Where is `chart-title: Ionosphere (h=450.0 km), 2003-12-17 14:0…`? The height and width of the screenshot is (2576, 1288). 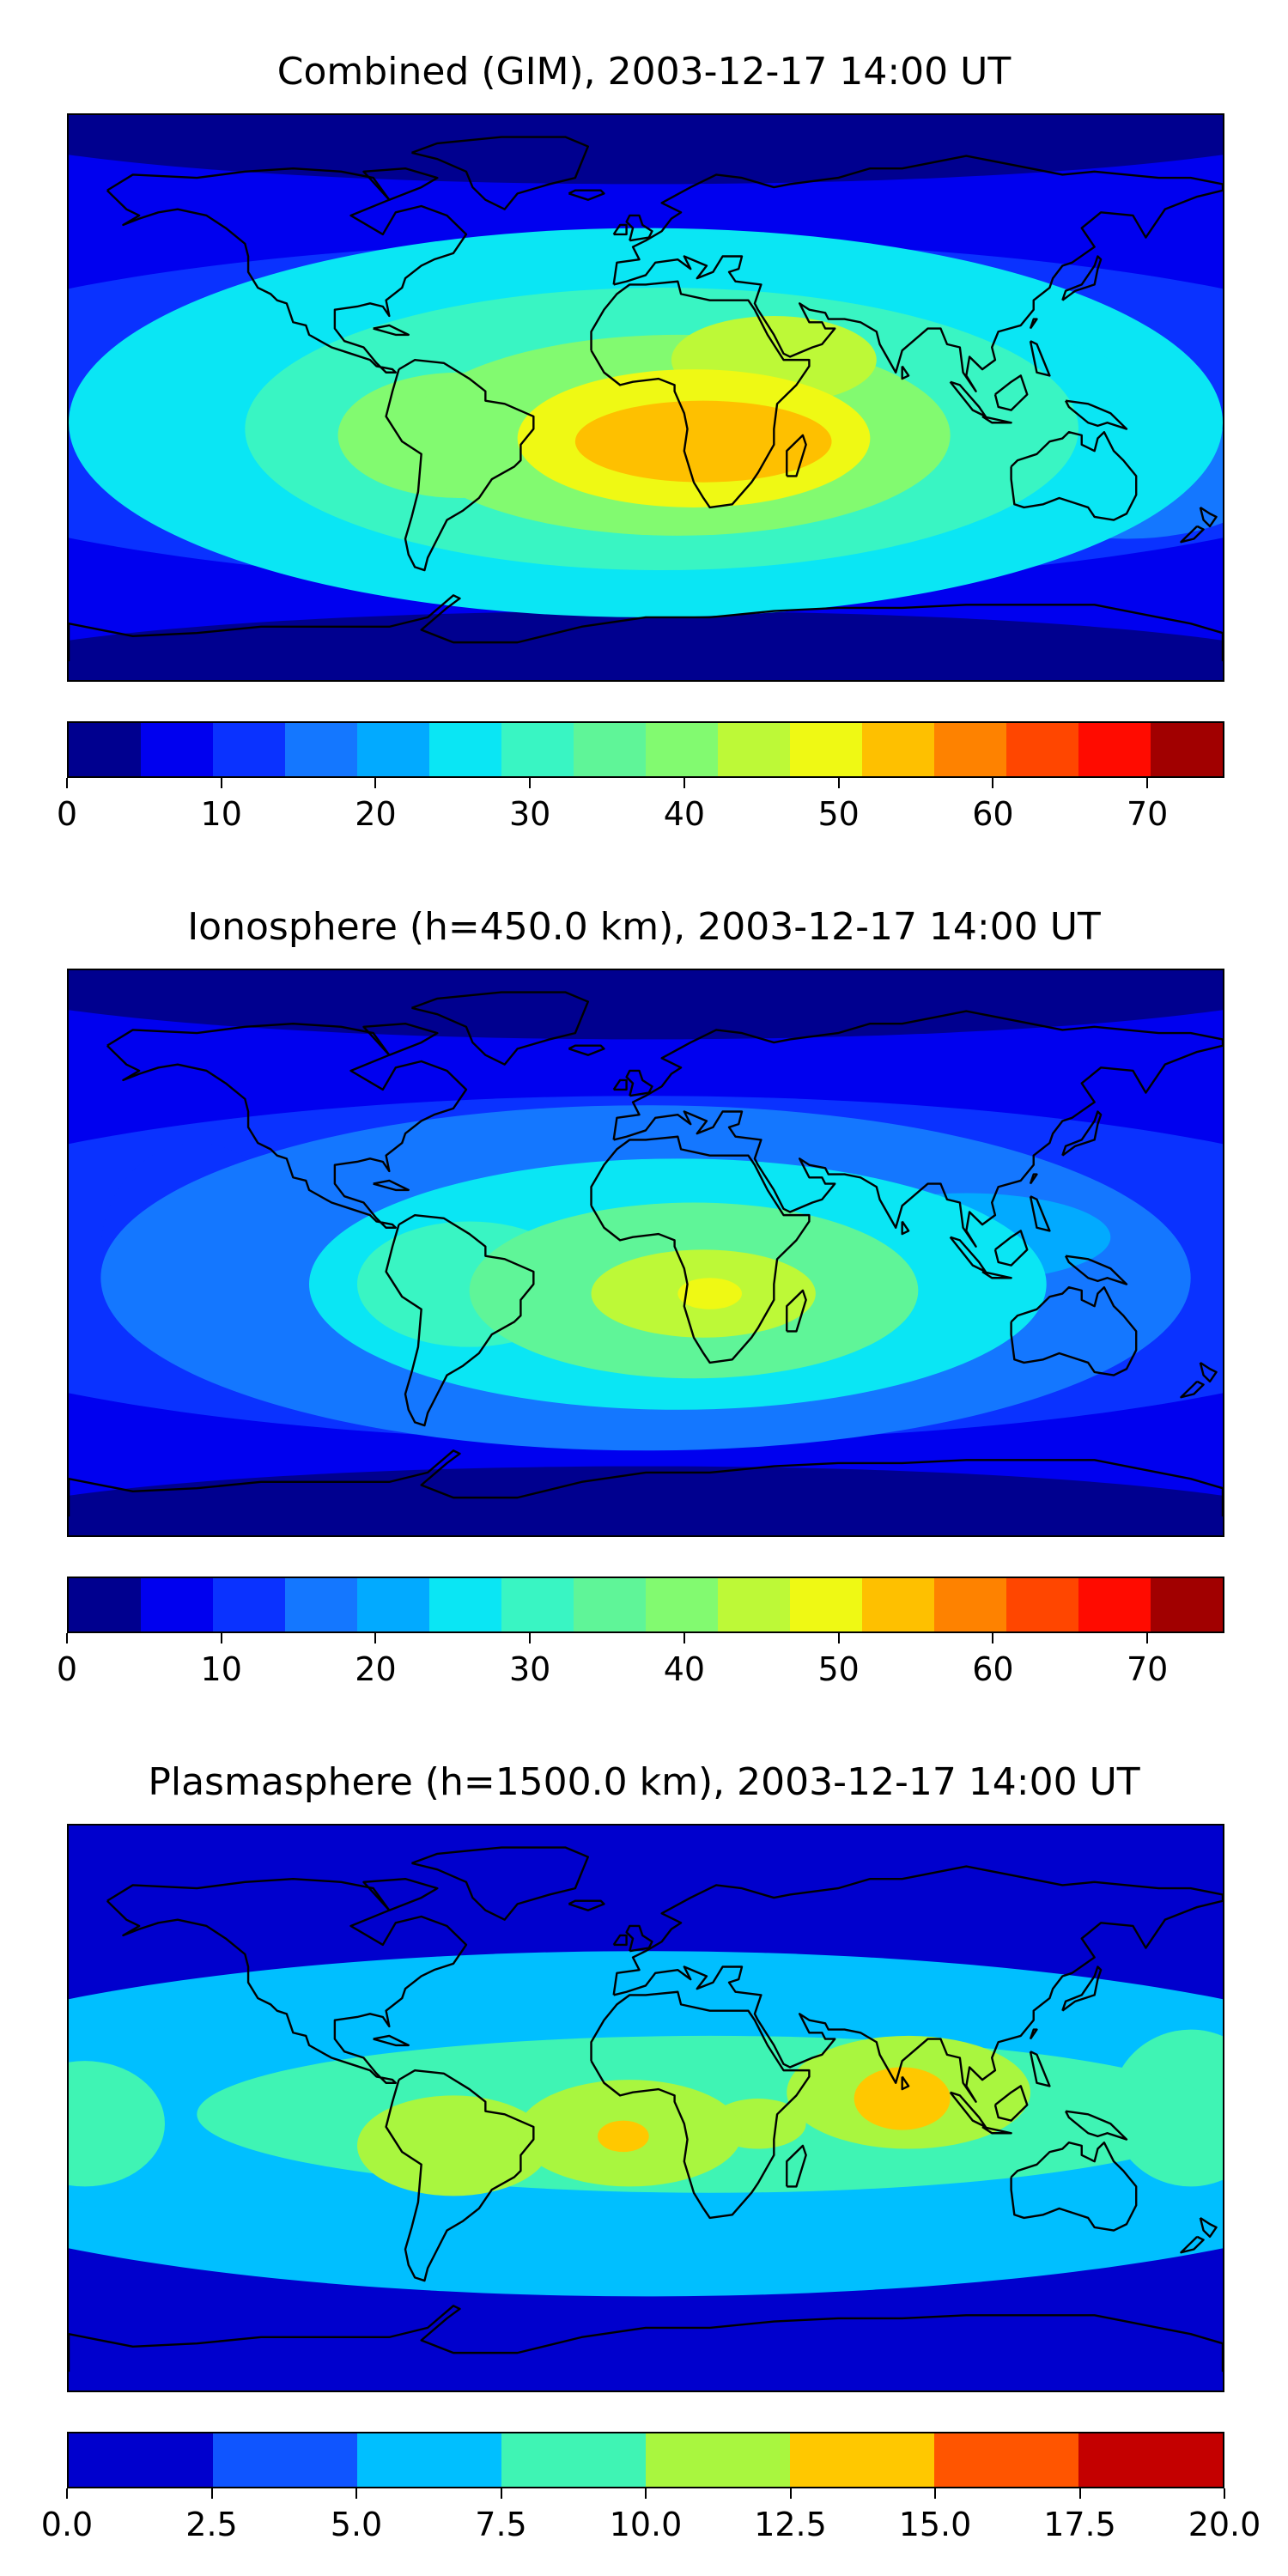
chart-title: Ionosphere (h=450.0 km), 2003-12-17 14:0… is located at coordinates (644, 927).